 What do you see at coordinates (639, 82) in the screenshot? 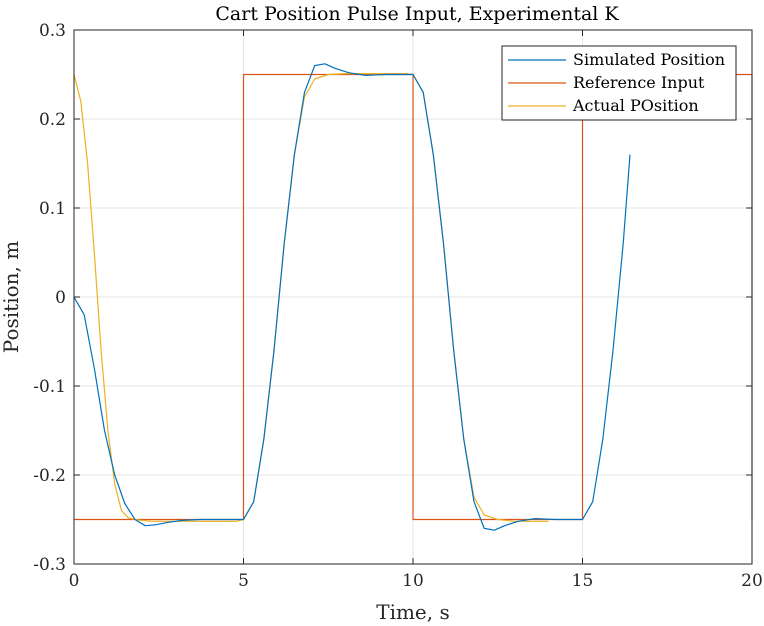
I see `legend-label: Reference Input` at bounding box center [639, 82].